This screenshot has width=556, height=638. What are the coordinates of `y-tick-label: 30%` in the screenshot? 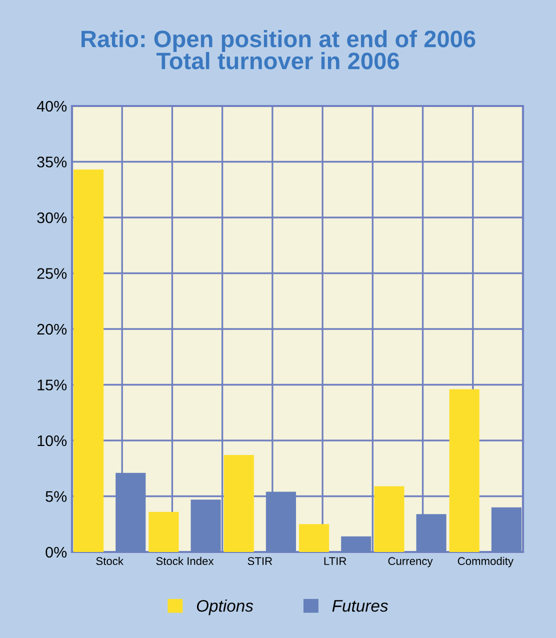 It's located at (52, 218).